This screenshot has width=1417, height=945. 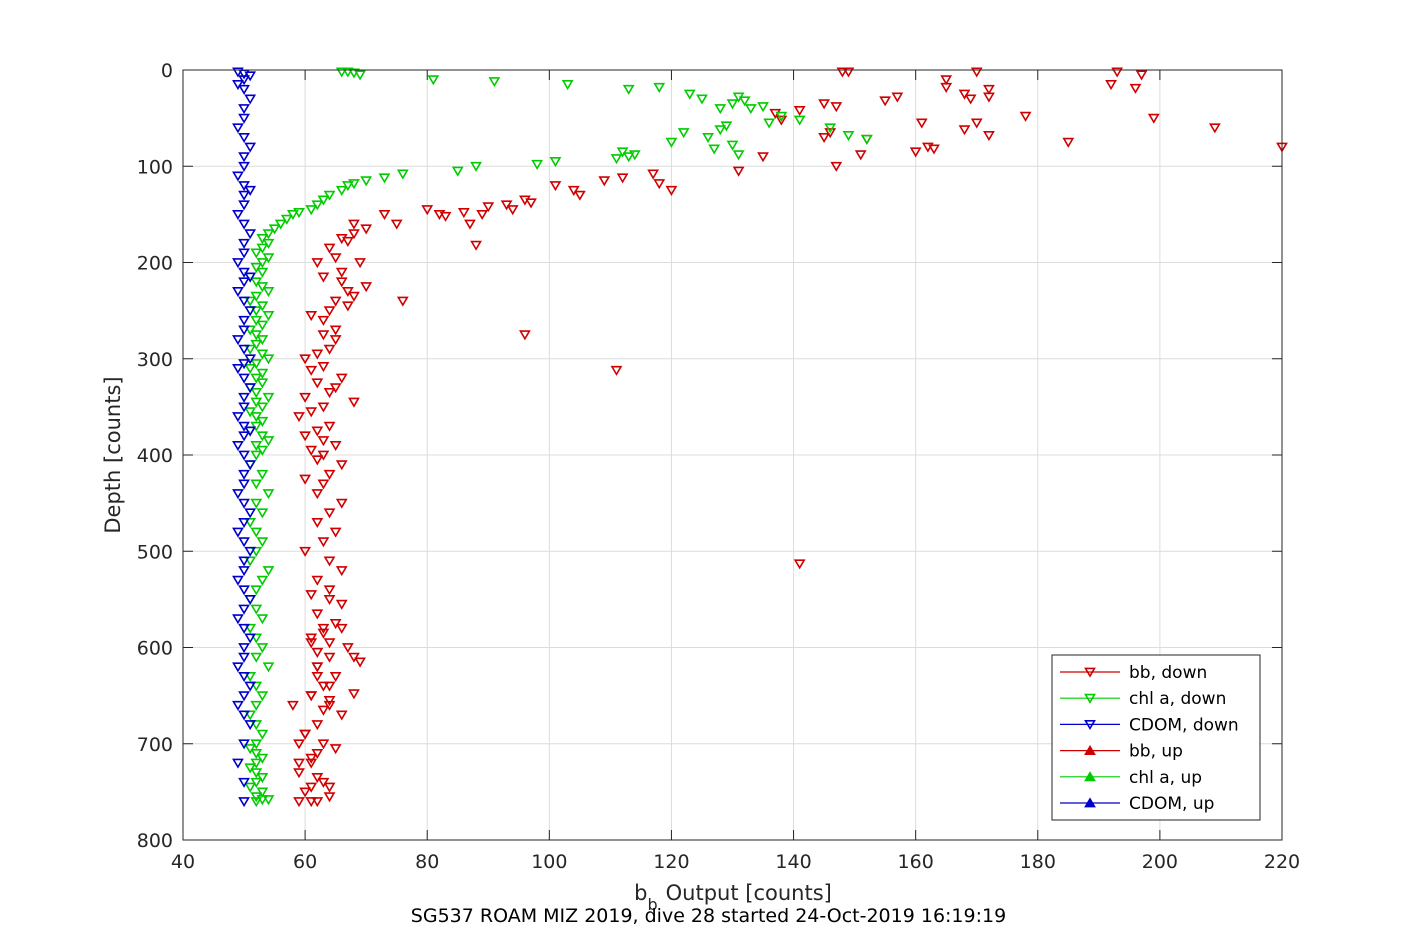 I want to click on y-tick-label: 400, so click(x=155, y=456).